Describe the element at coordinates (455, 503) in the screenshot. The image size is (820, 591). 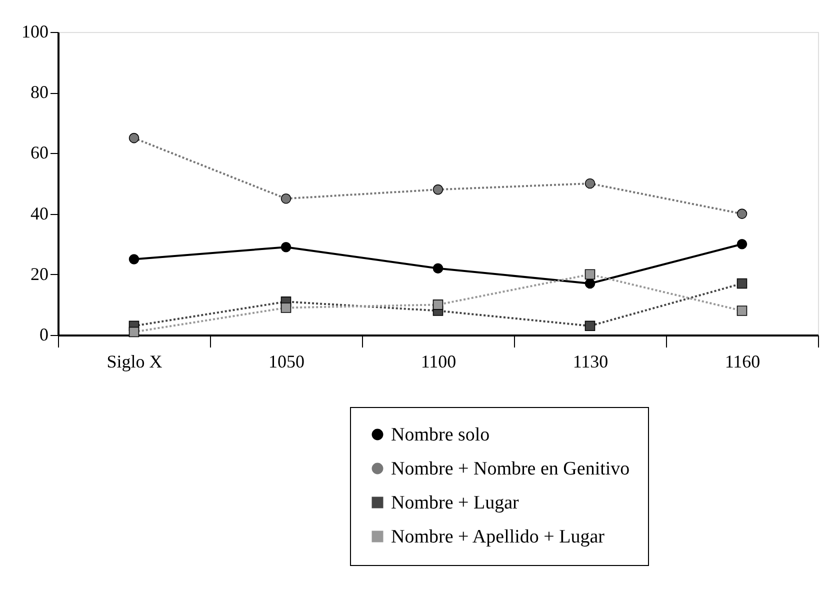
I see `legend-label: Nombre + Lugar` at that location.